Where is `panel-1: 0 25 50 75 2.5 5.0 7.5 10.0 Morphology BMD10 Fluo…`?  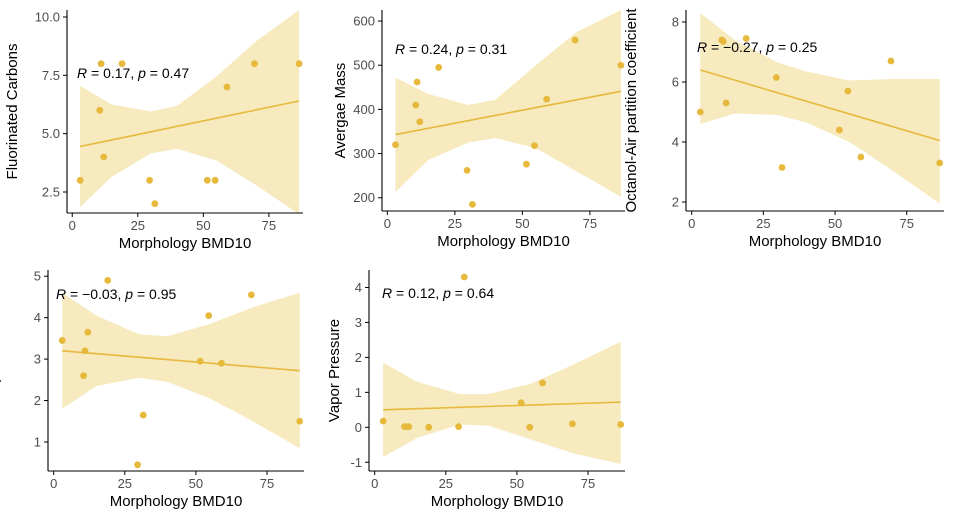
panel-1: 0 25 50 75 2.5 5.0 7.5 10.0 Morphology BMD10 Fluo… is located at coordinates (153, 131).